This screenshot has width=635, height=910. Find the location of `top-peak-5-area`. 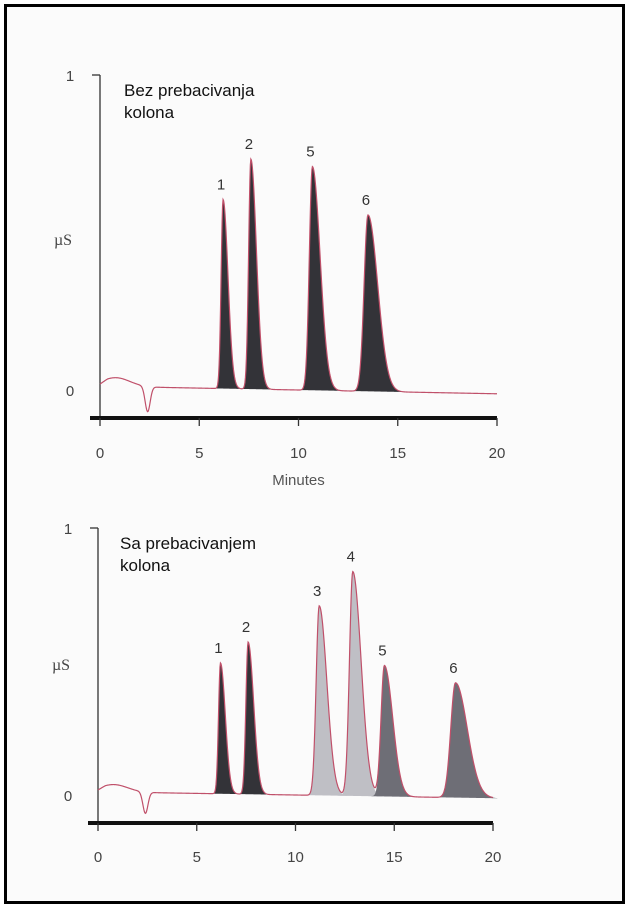

top-peak-5-area is located at coordinates (319, 278).